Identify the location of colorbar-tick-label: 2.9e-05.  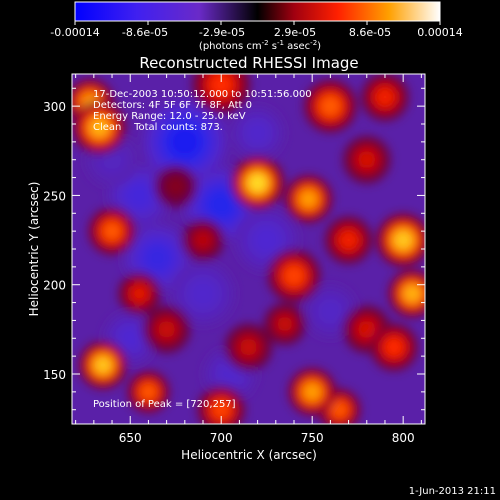
(295, 32).